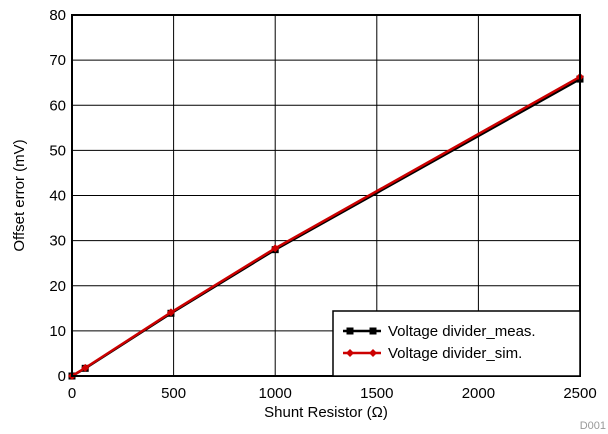  I want to click on legend-box, so click(456, 343).